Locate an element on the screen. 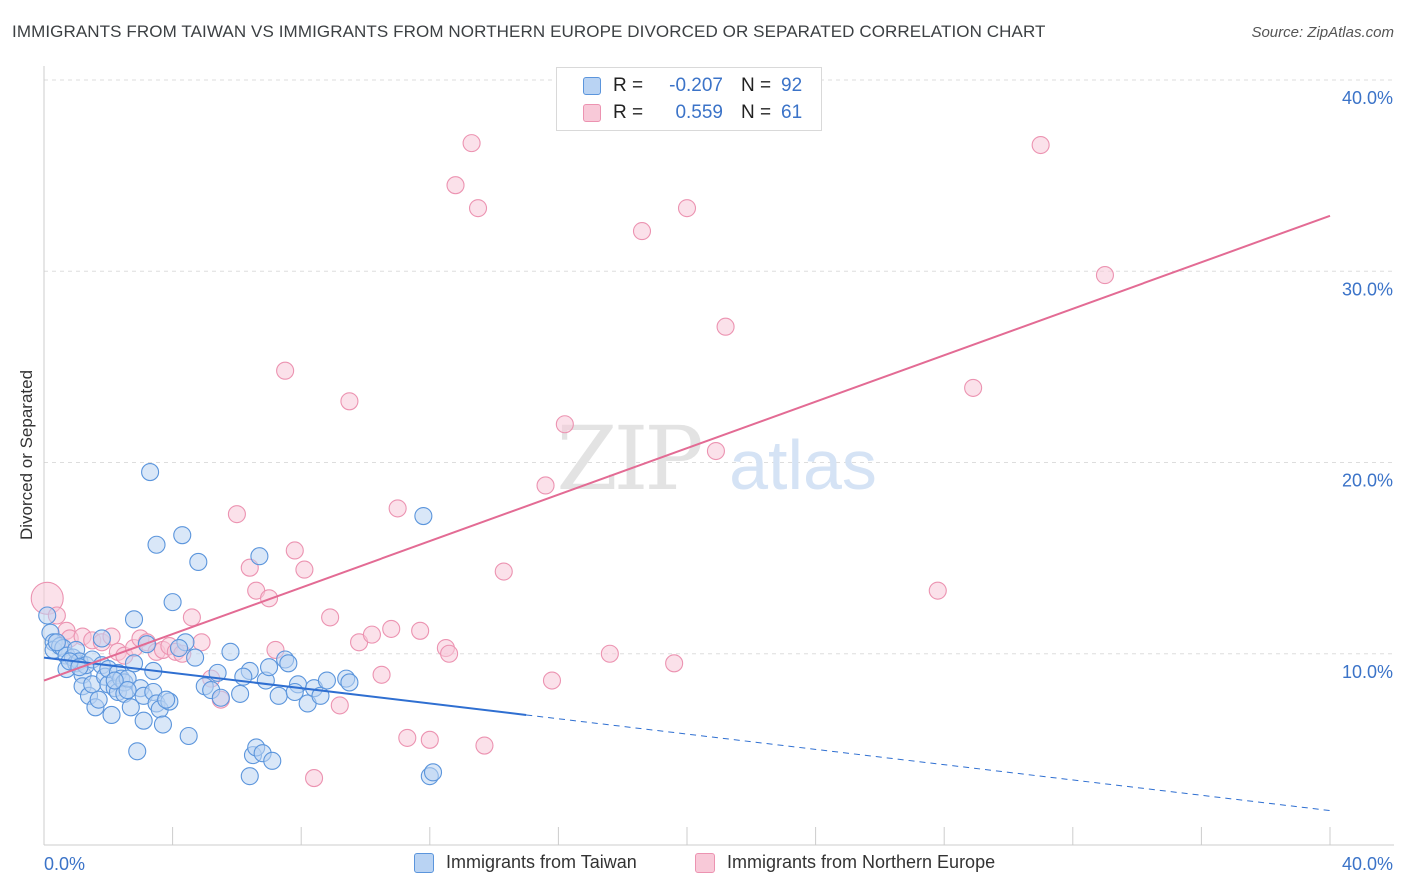 This screenshot has height=892, width=1406. bottom-legend-swatch-northern-europe is located at coordinates (705, 862).